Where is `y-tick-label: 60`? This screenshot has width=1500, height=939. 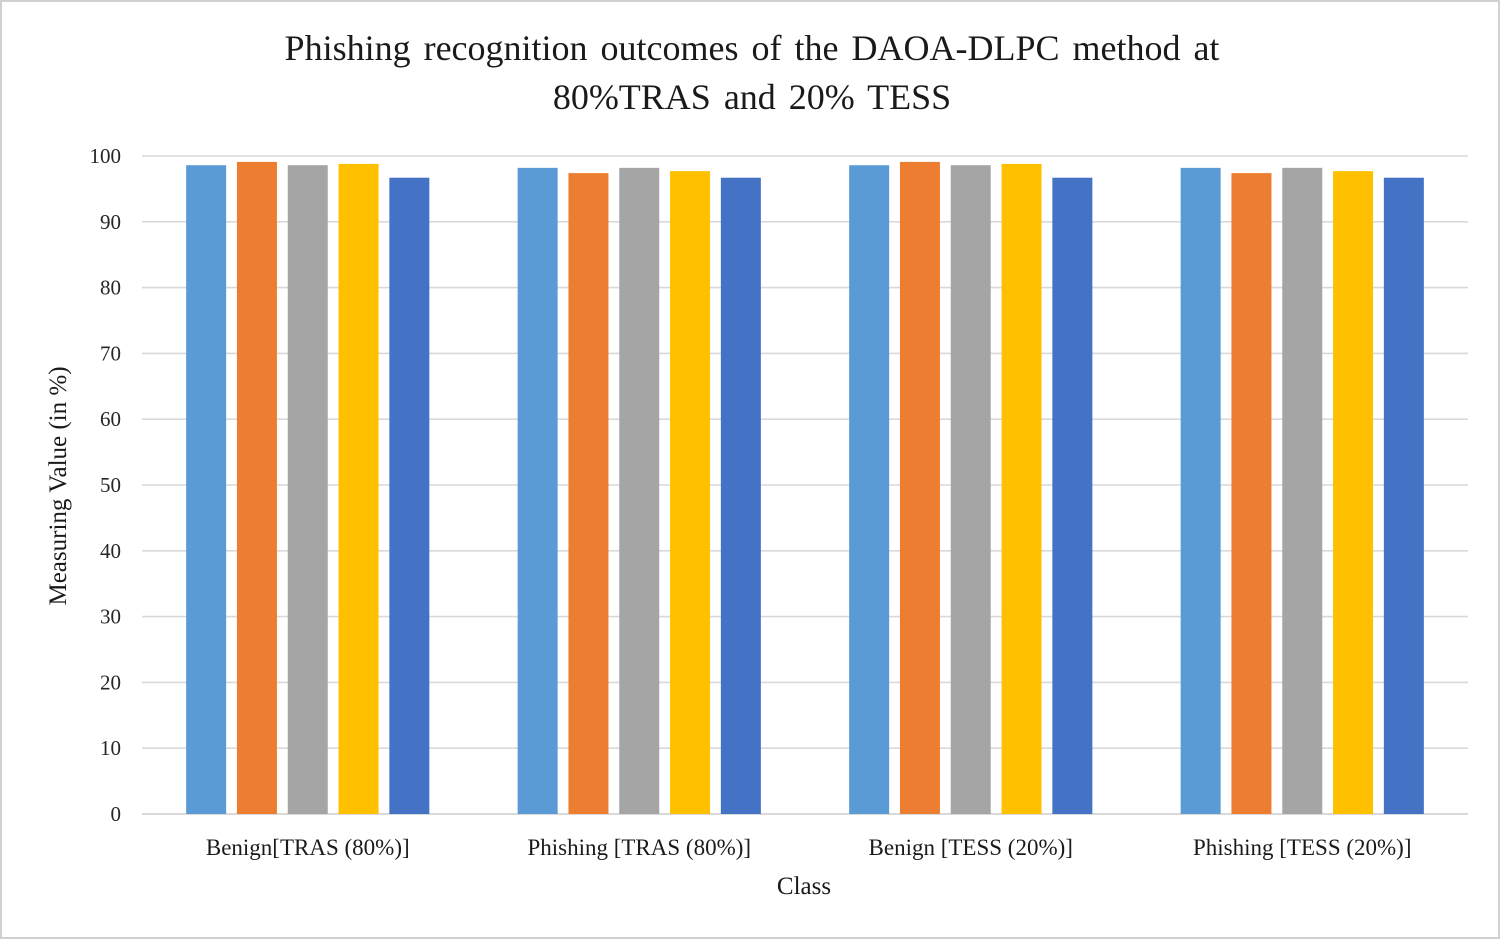 y-tick-label: 60 is located at coordinates (110, 419).